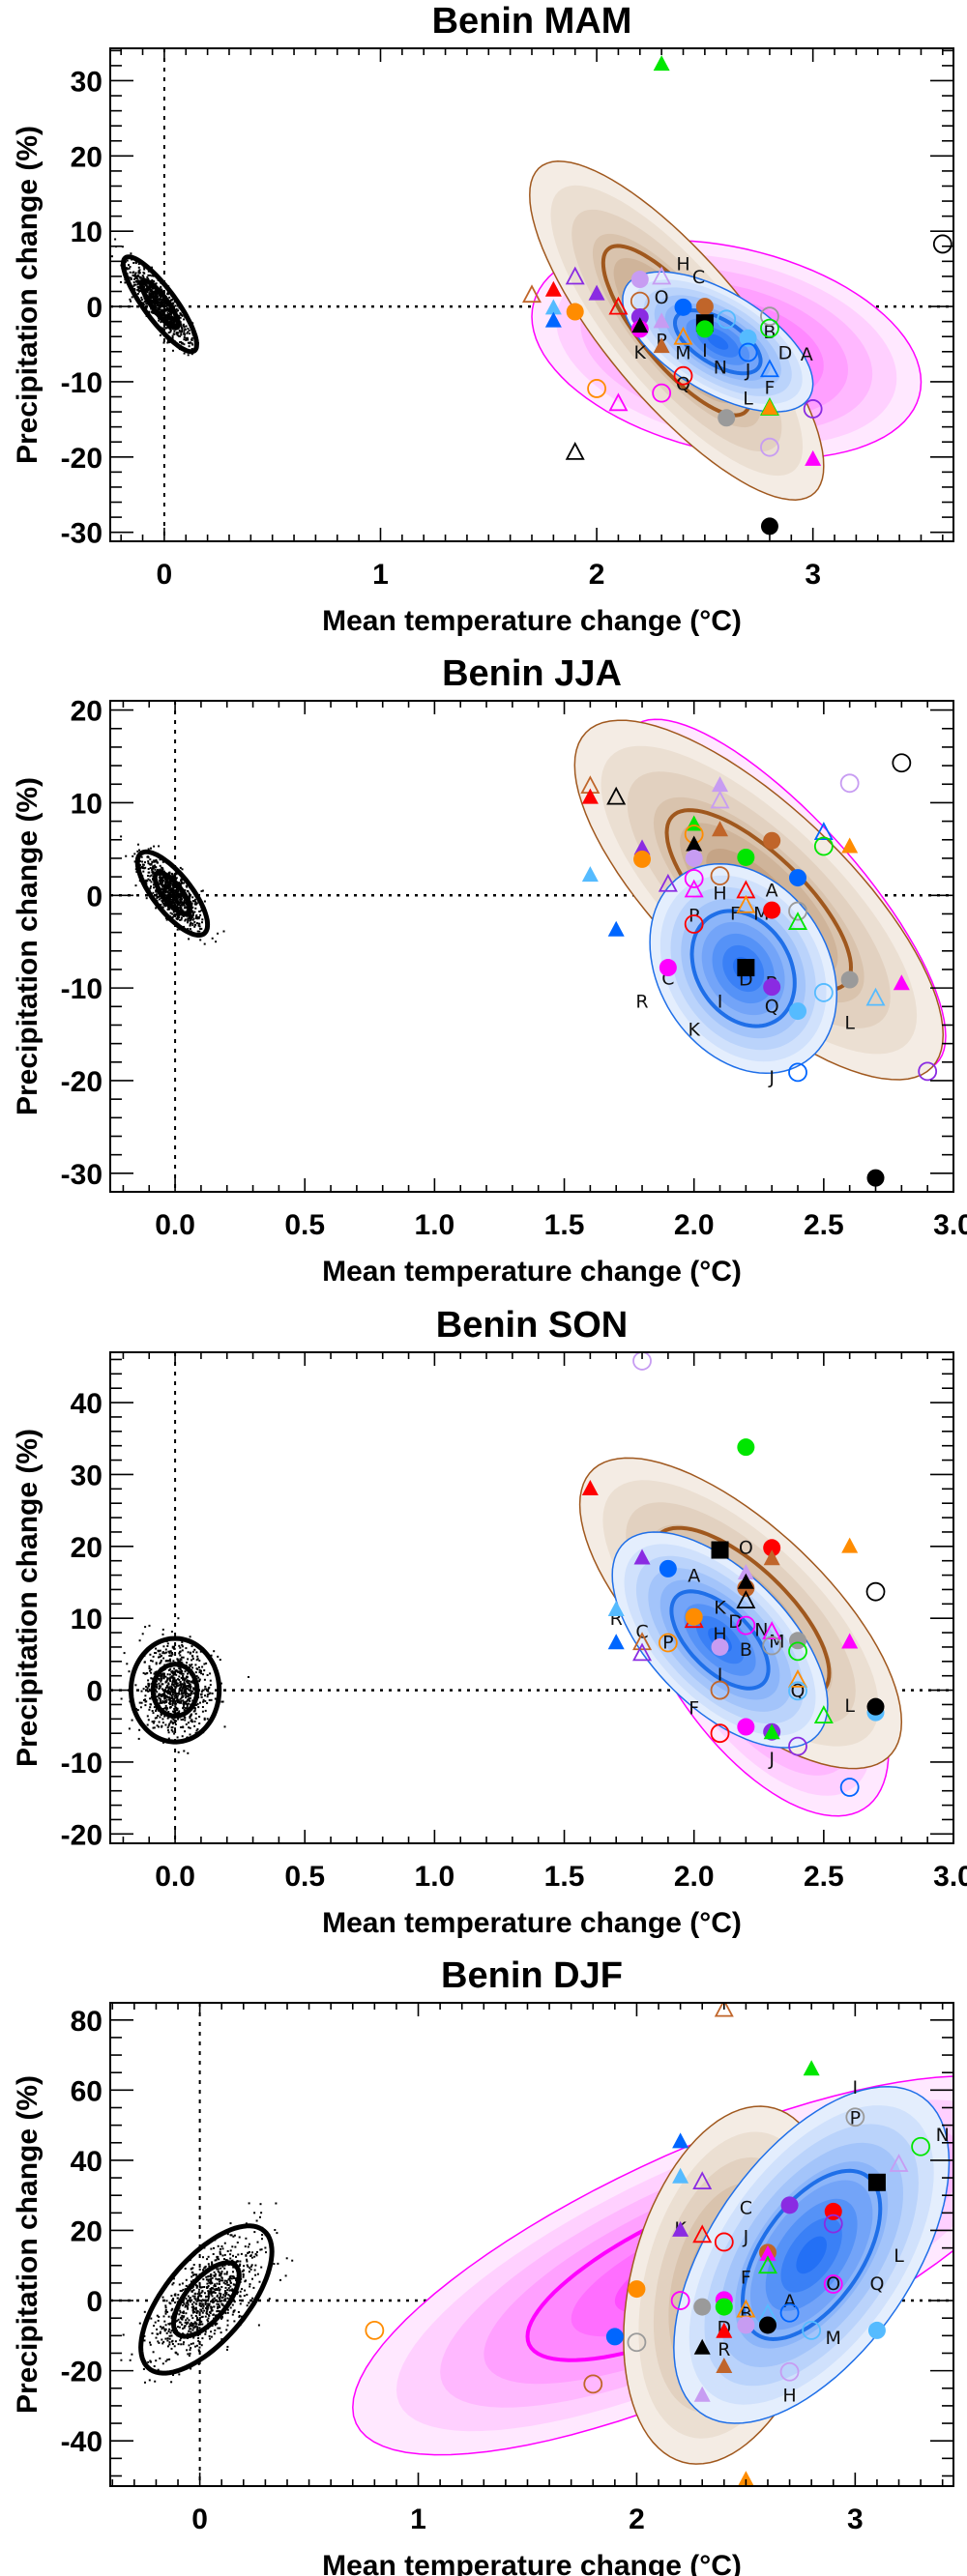 The height and width of the screenshot is (2576, 967). I want to click on model-point-black-circle, so click(902, 763).